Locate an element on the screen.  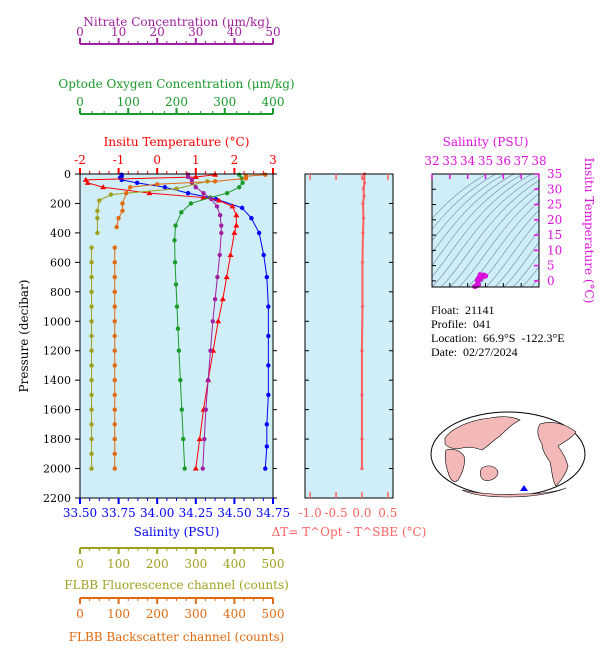
nitrate-axis-label: Nitrate Concentration (μm/kg) is located at coordinates (176, 22).